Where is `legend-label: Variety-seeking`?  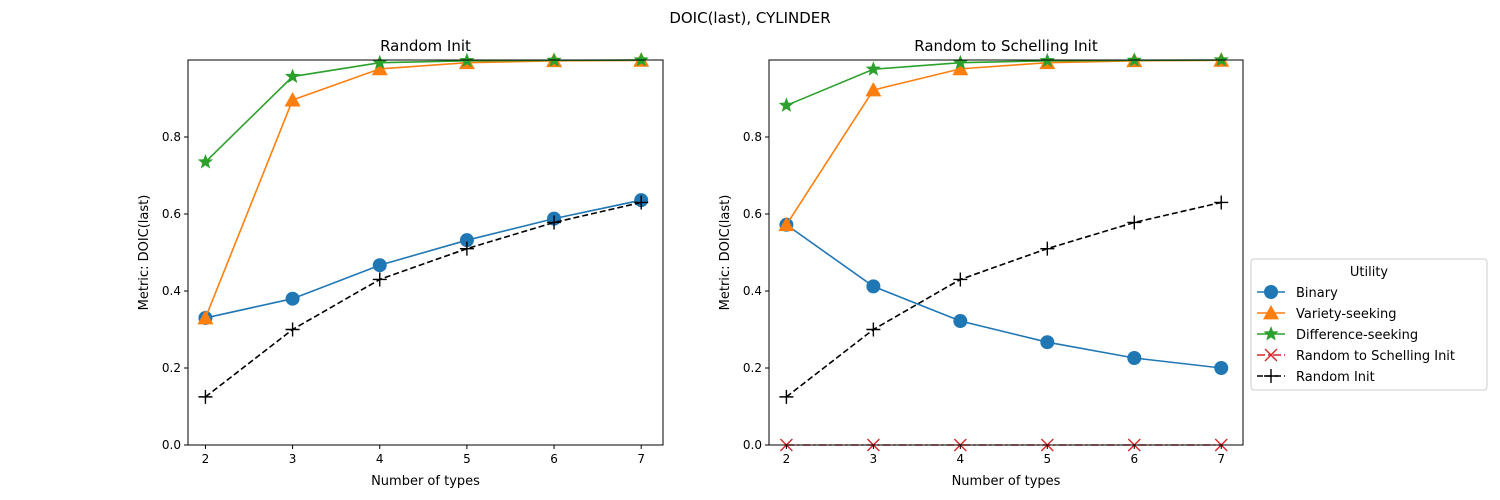 legend-label: Variety-seeking is located at coordinates (1346, 314).